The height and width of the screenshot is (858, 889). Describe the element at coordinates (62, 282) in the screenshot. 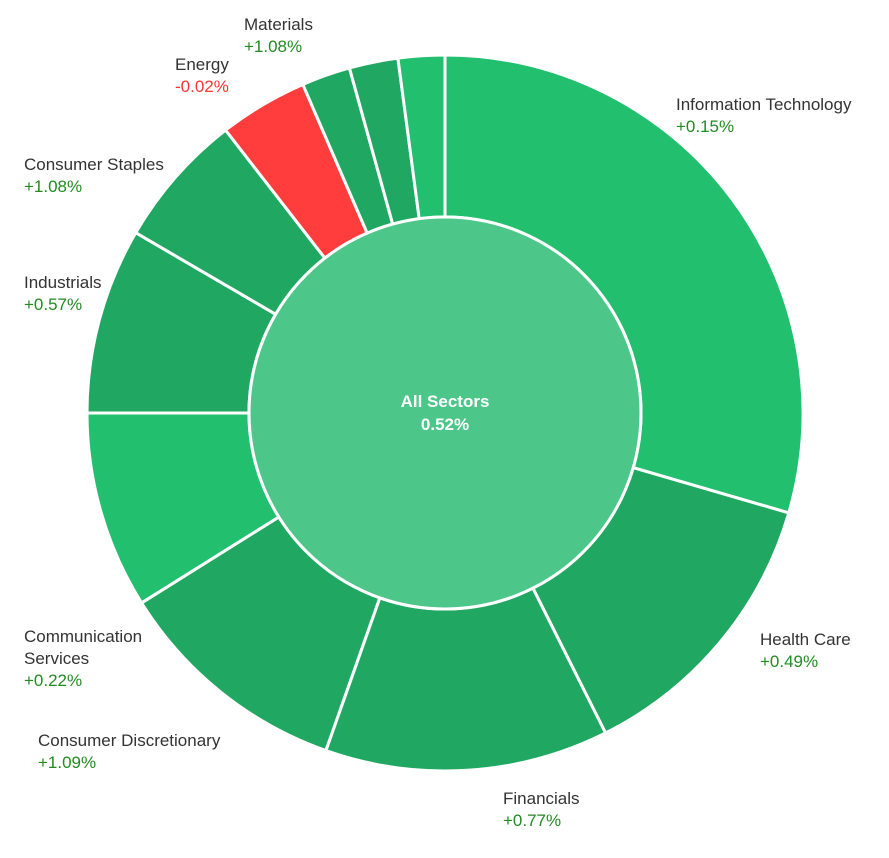

I see `label-industrials: Industrials` at that location.